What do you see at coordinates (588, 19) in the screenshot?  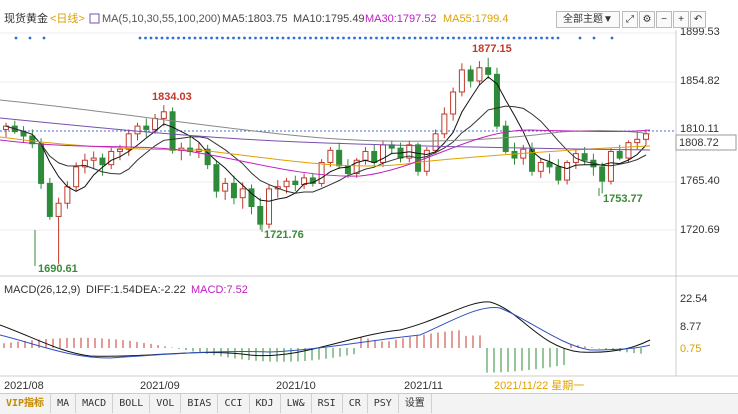 I see `theme-dropdown: 全部主题▼` at bounding box center [588, 19].